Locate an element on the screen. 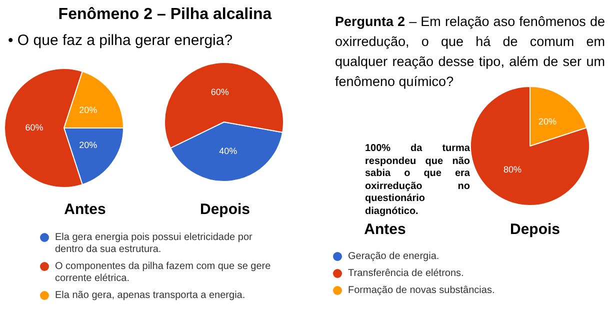 The image size is (614, 321). legend-label: Ela gera energia pois possui eletricidade por dentro da sua estrutura. is located at coordinates (154, 244).